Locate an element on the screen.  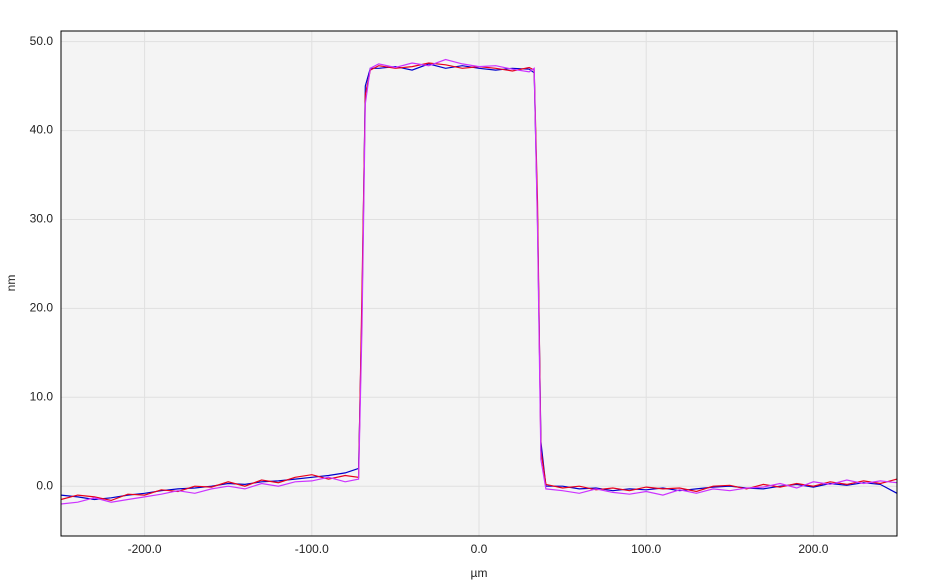
x-tick-label: 0.0 is located at coordinates (479, 549).